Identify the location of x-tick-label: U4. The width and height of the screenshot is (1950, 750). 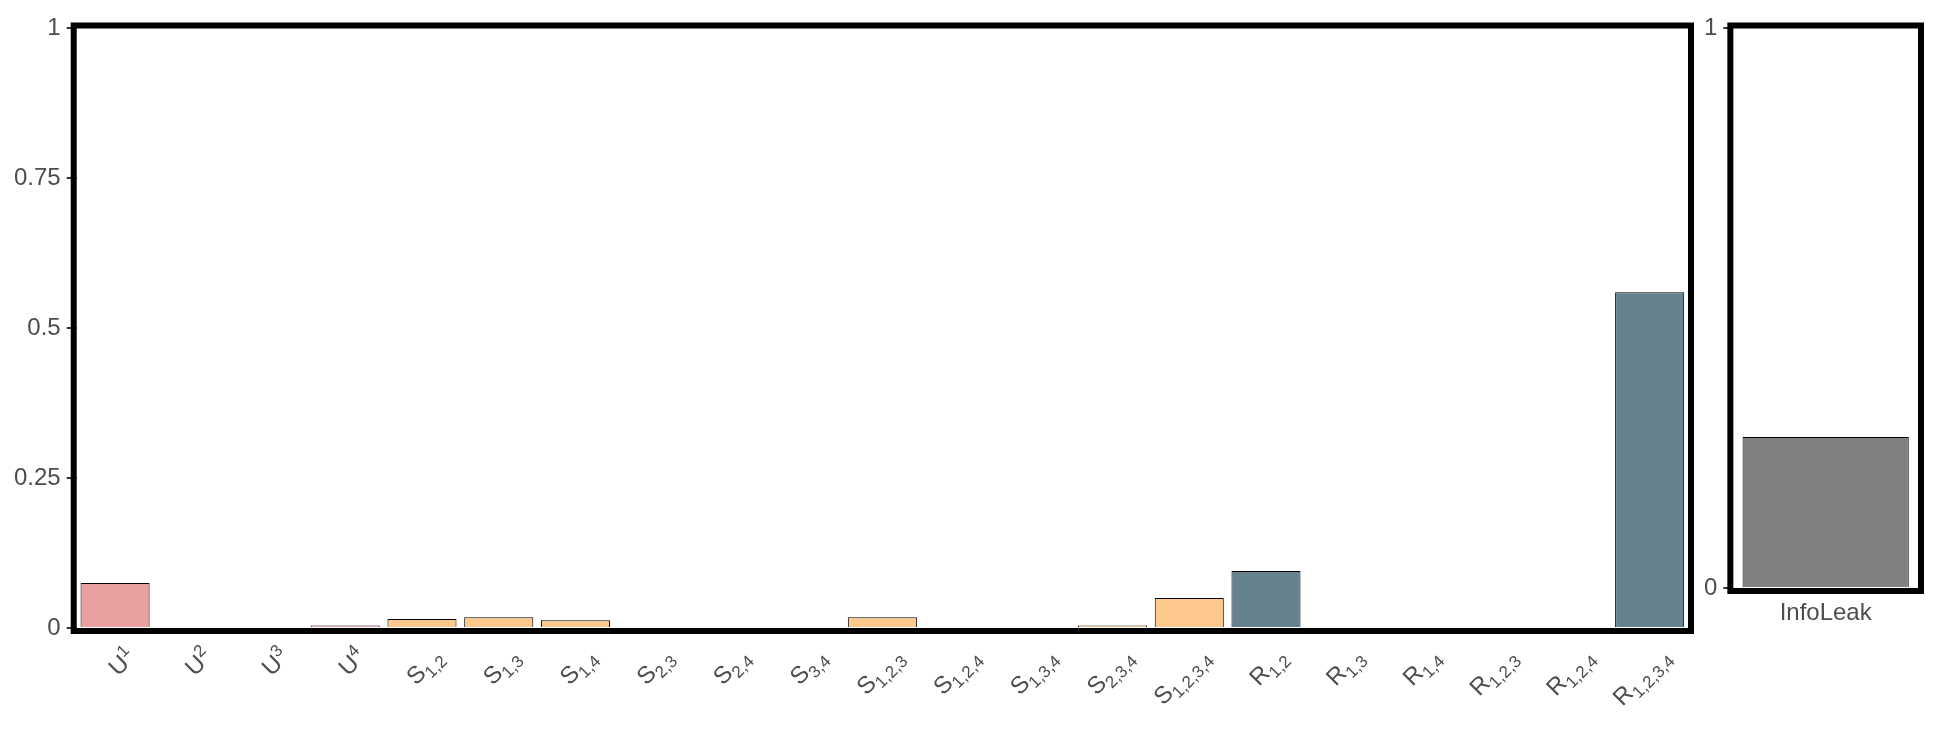
(348, 660).